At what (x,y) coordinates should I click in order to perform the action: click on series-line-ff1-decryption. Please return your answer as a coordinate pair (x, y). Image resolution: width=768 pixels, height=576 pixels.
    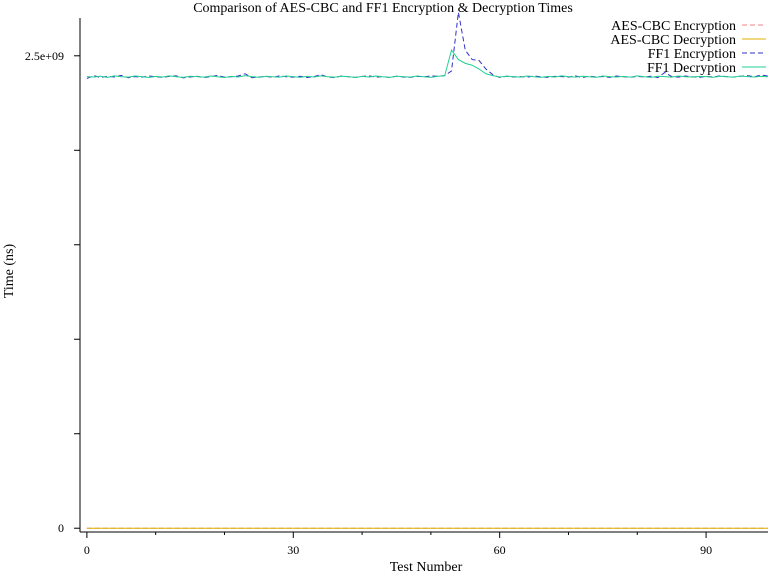
    Looking at the image, I should click on (427, 63).